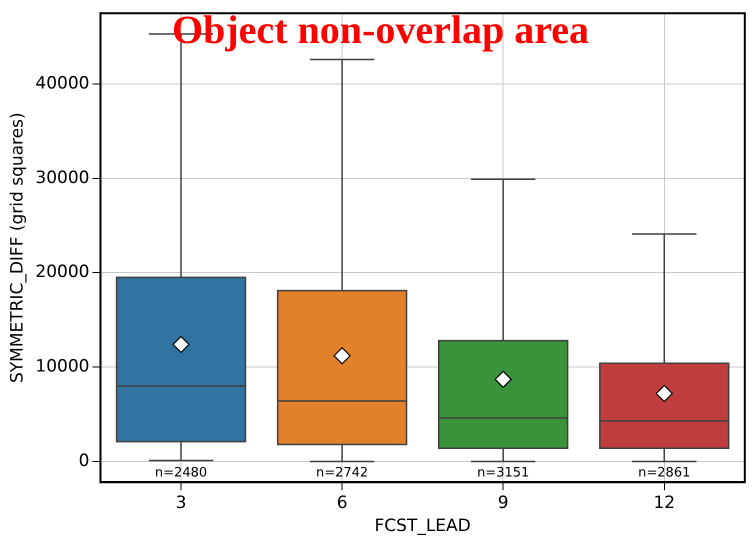 The image size is (754, 541). I want to click on y-tick-label: 10000, so click(62, 366).